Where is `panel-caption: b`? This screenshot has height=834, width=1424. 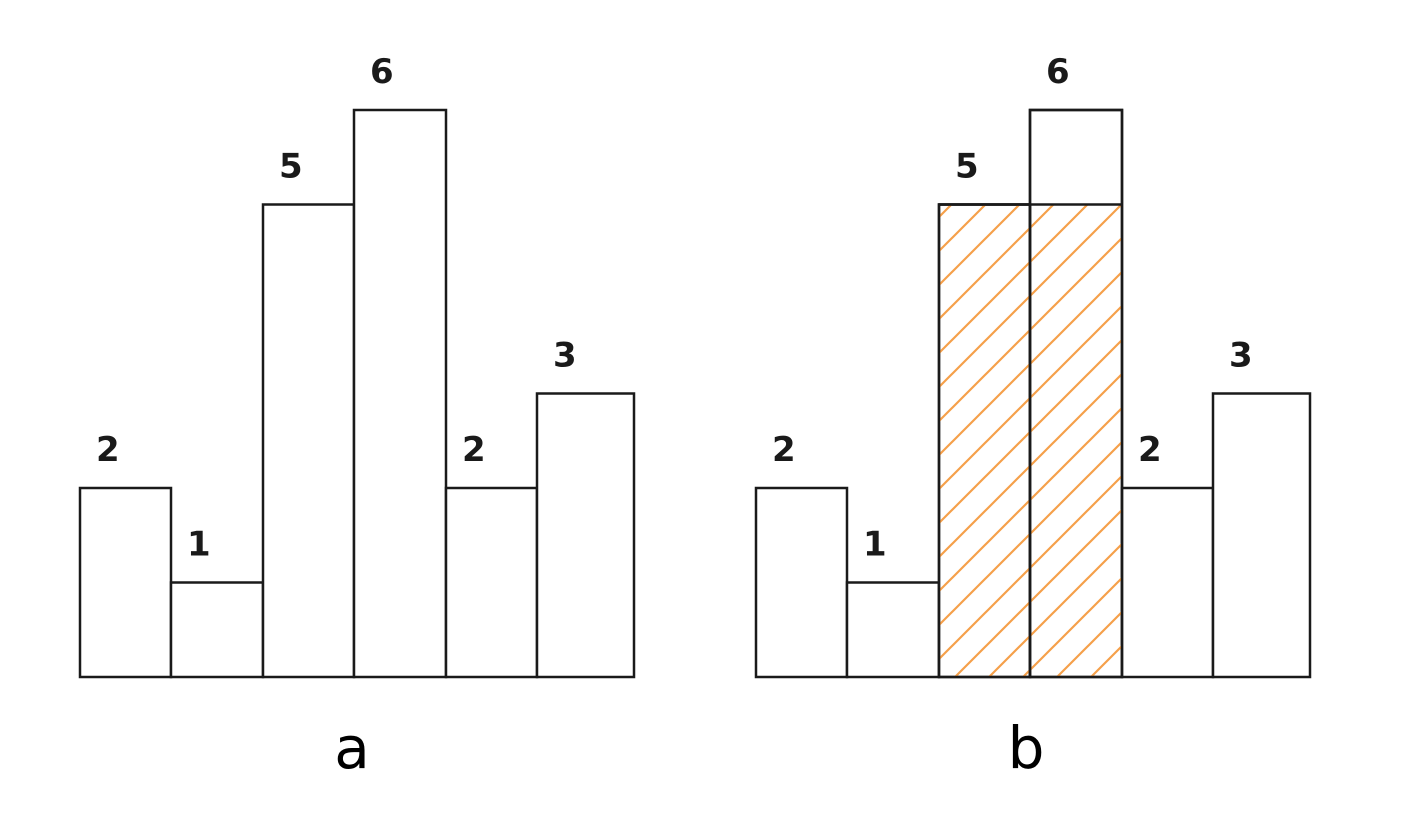
panel-caption: b is located at coordinates (1026, 748).